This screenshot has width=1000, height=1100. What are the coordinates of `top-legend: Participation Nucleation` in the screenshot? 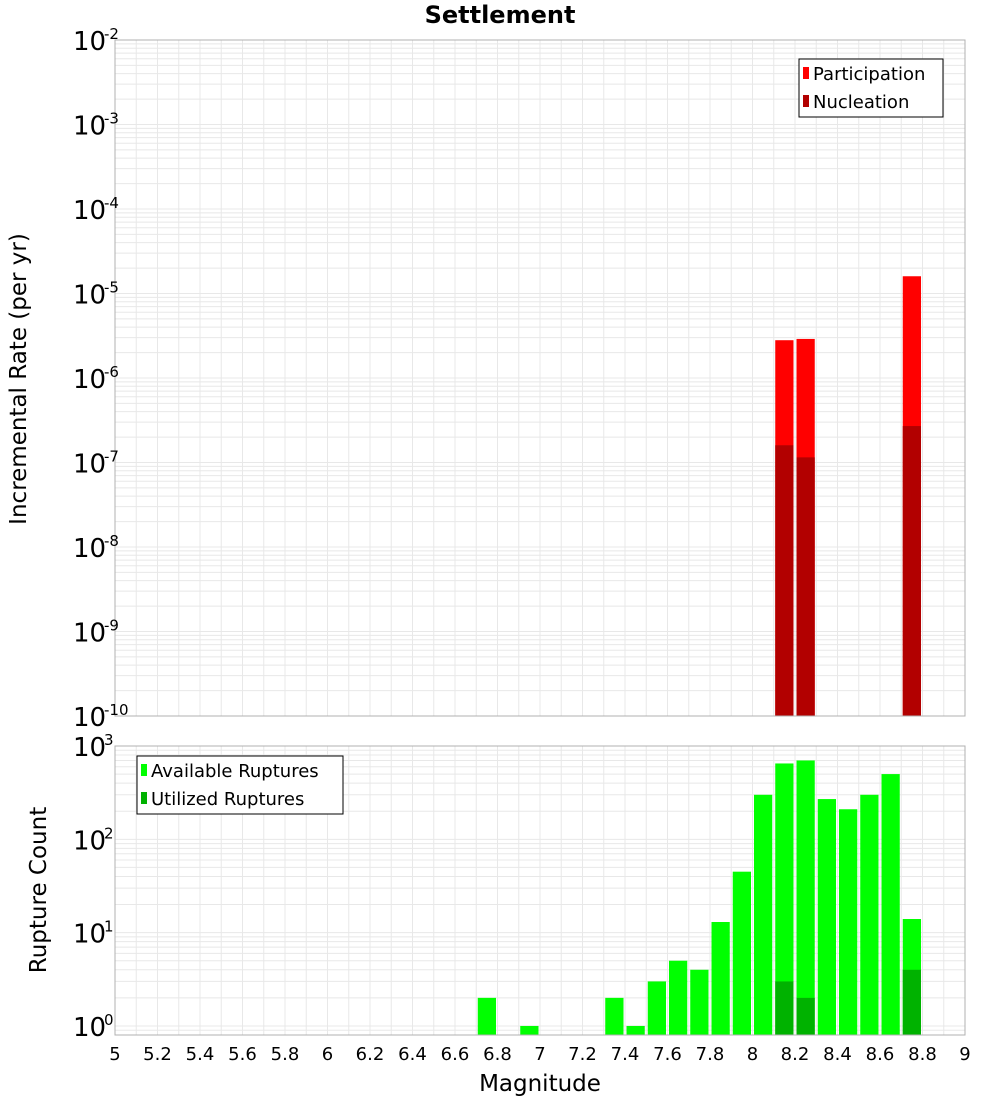 It's located at (871, 88).